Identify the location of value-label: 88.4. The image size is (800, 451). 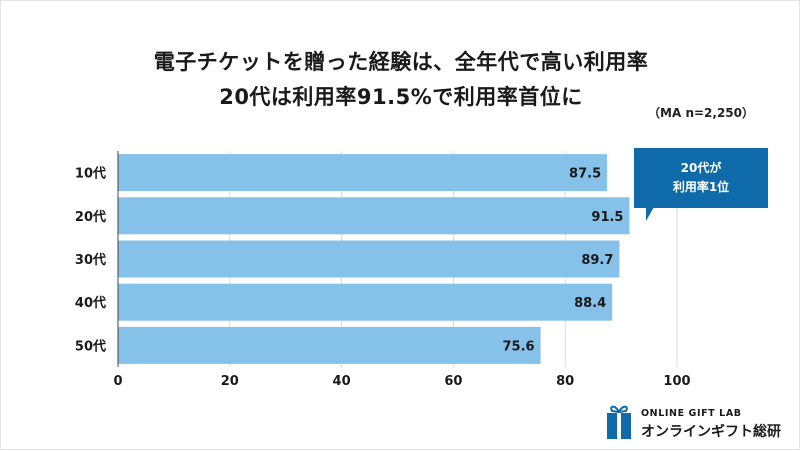
(590, 303).